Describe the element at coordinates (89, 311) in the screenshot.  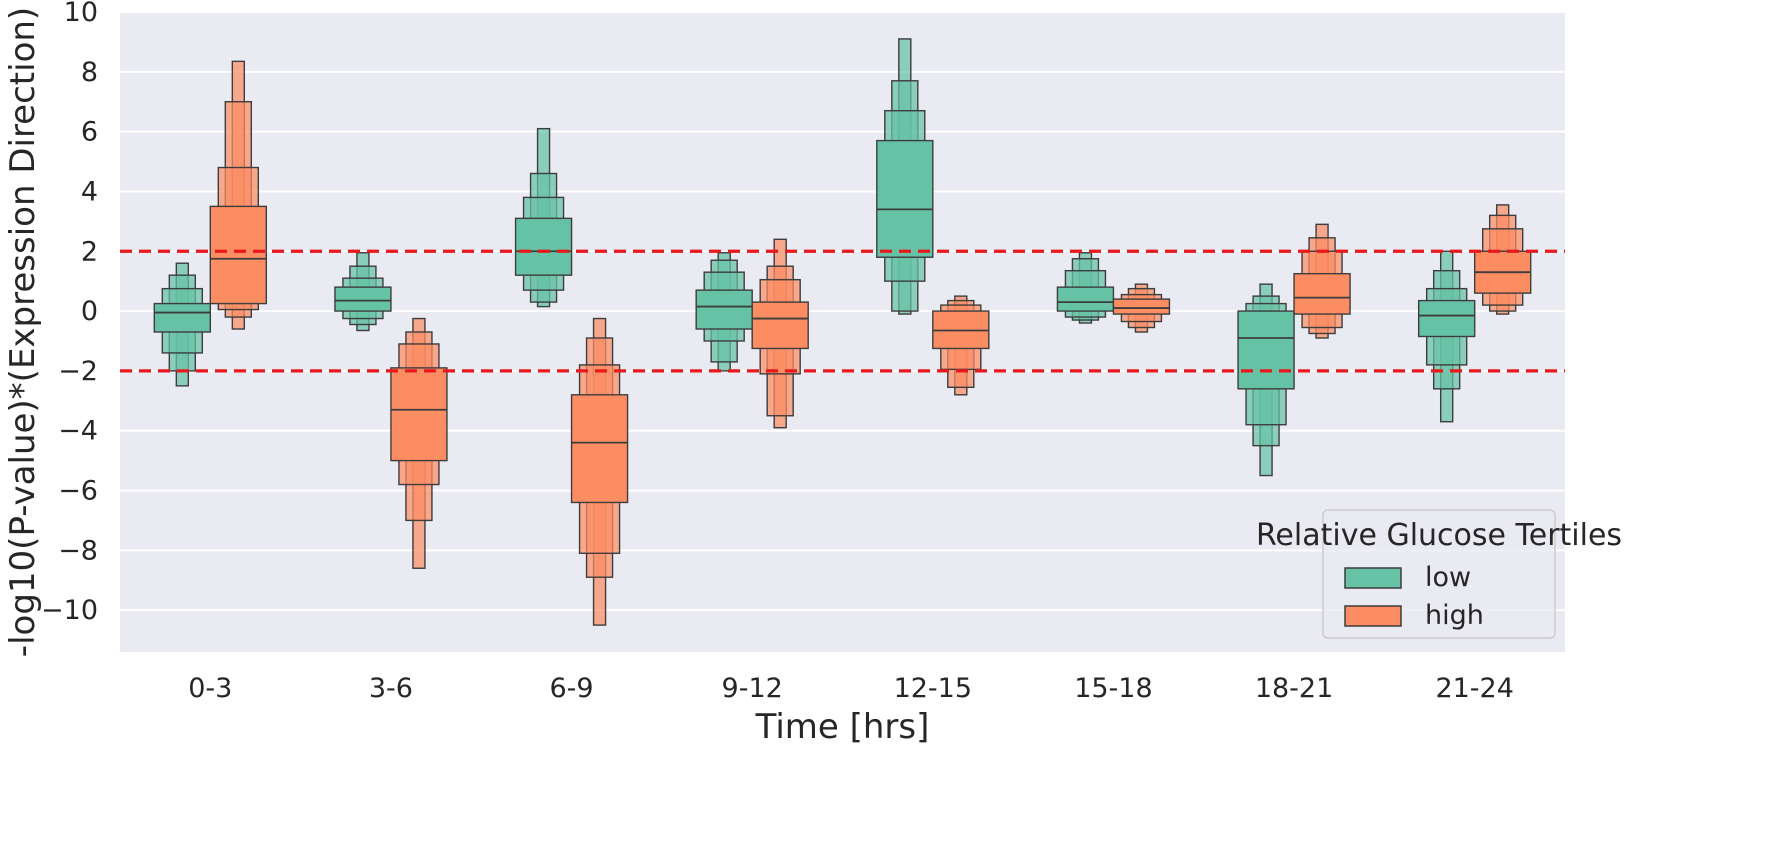
I see `y-tick-label: 0` at that location.